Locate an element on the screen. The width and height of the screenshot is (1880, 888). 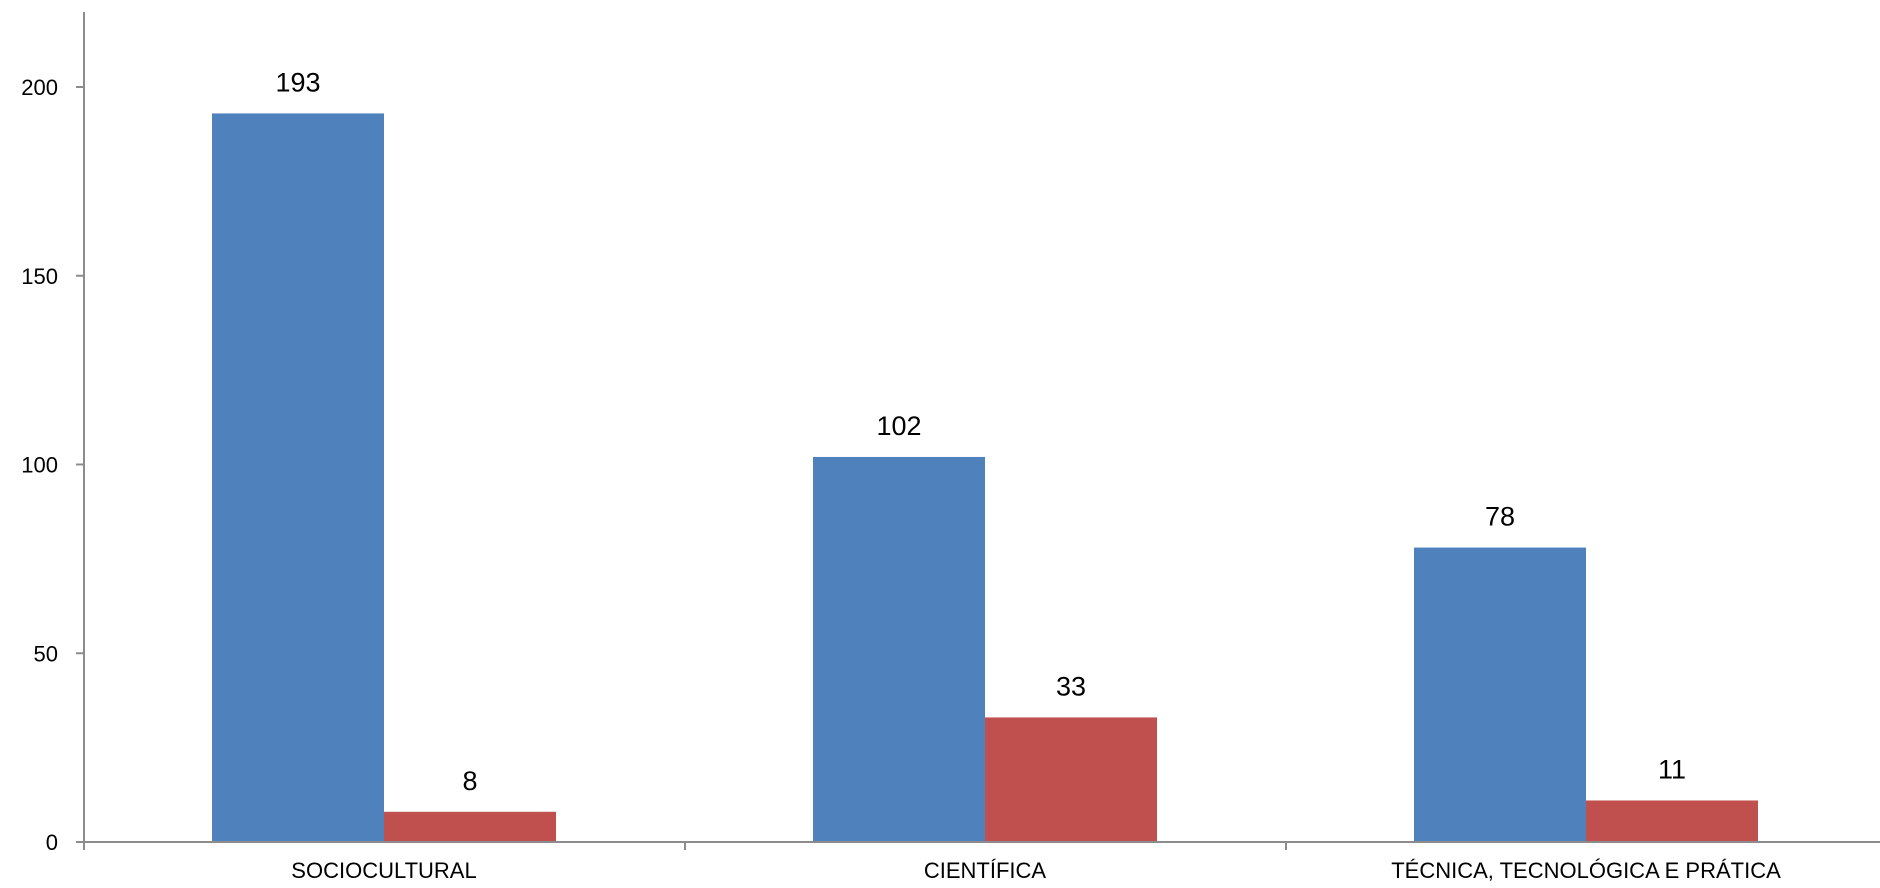
data-label: 193 is located at coordinates (297, 82).